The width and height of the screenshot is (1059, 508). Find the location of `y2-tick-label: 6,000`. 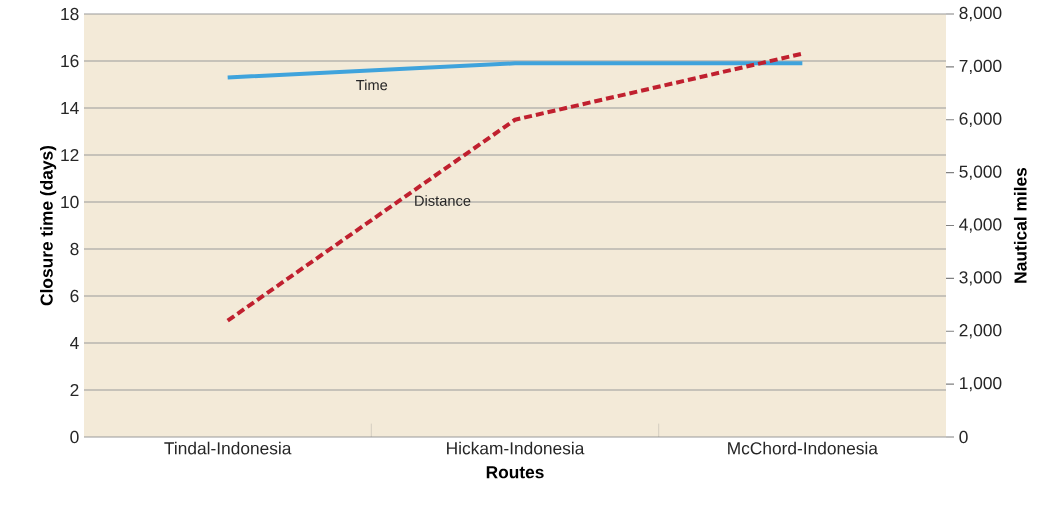

y2-tick-label: 6,000 is located at coordinates (980, 119).